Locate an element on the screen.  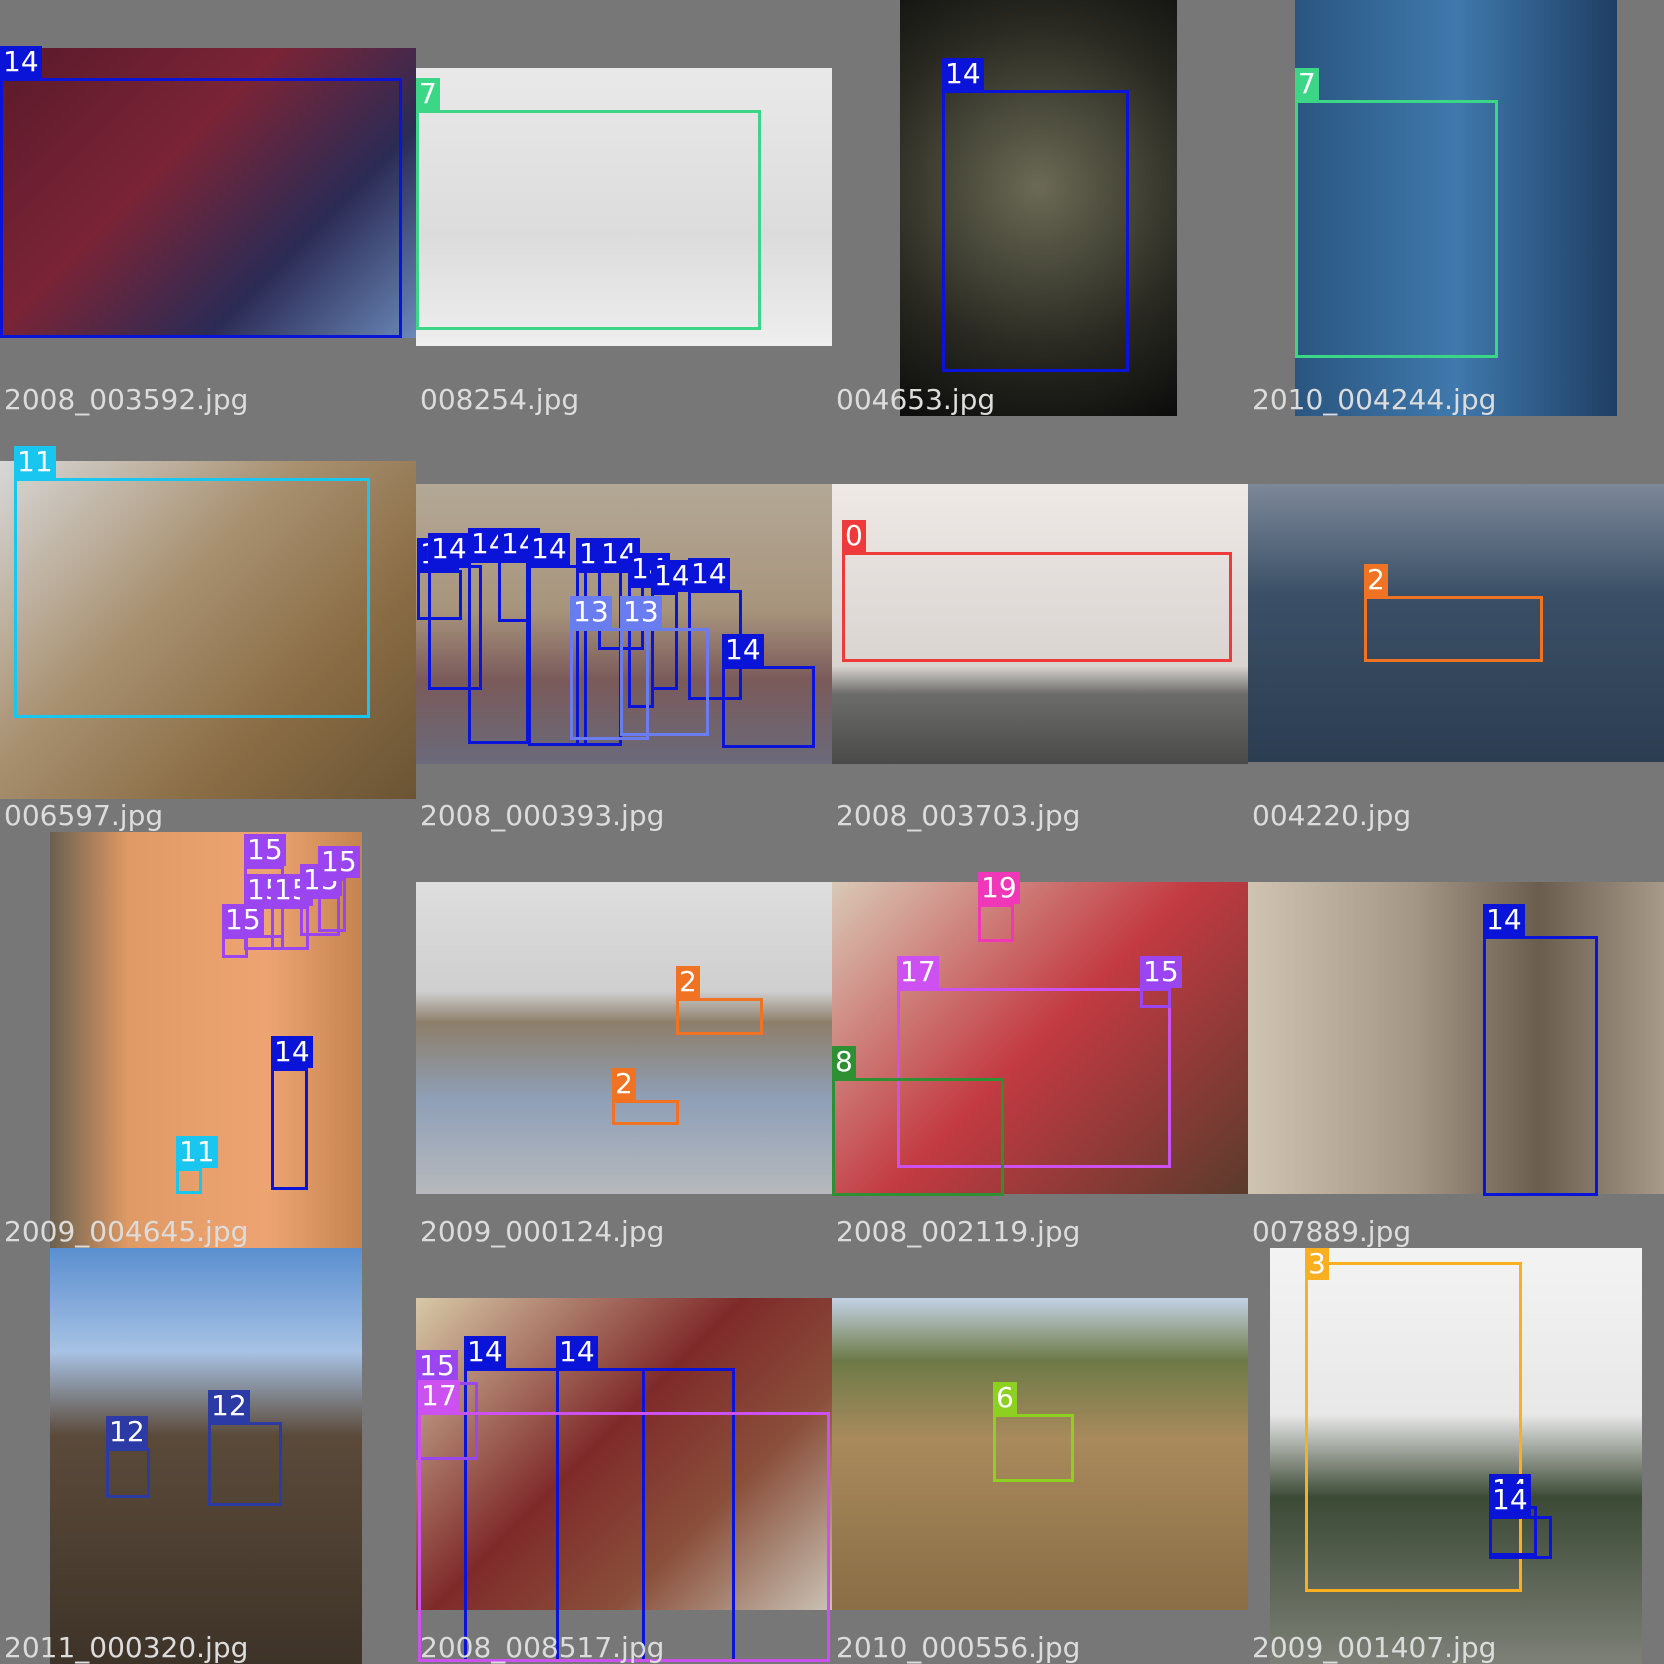
image-tile: 12 12 2011_000320.jpg is located at coordinates (208, 1456).